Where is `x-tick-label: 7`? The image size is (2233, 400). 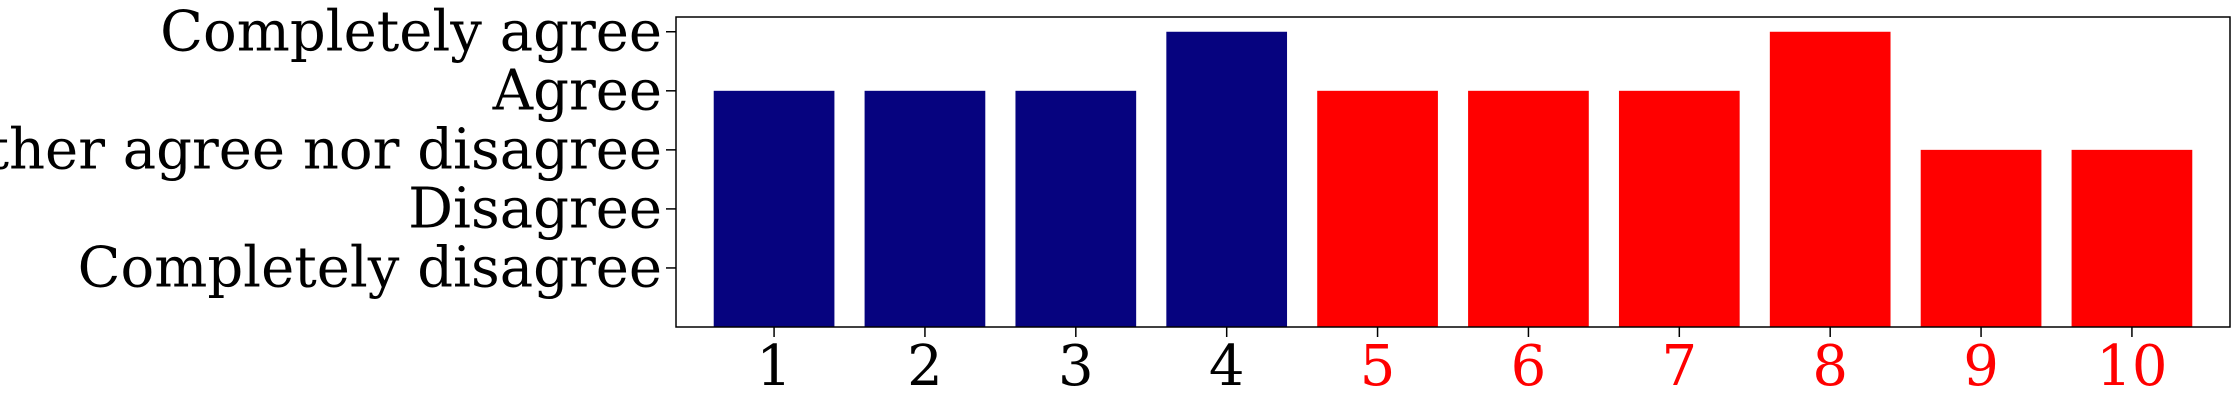 x-tick-label: 7 is located at coordinates (1679, 366).